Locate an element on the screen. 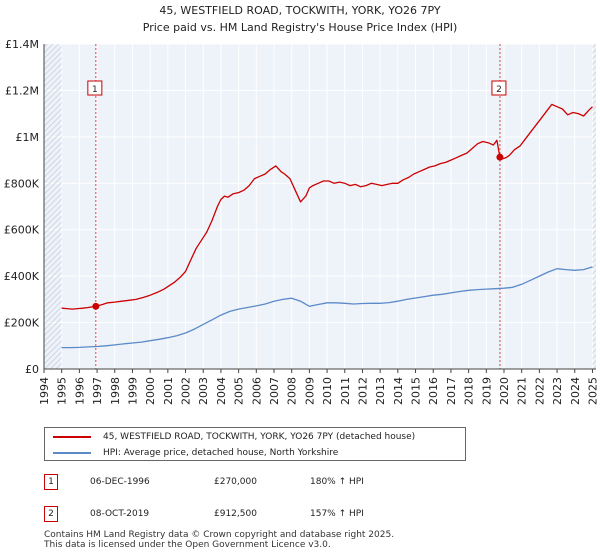 This screenshot has height=560, width=600. x-tick-label: 2001 is located at coordinates (168, 391).